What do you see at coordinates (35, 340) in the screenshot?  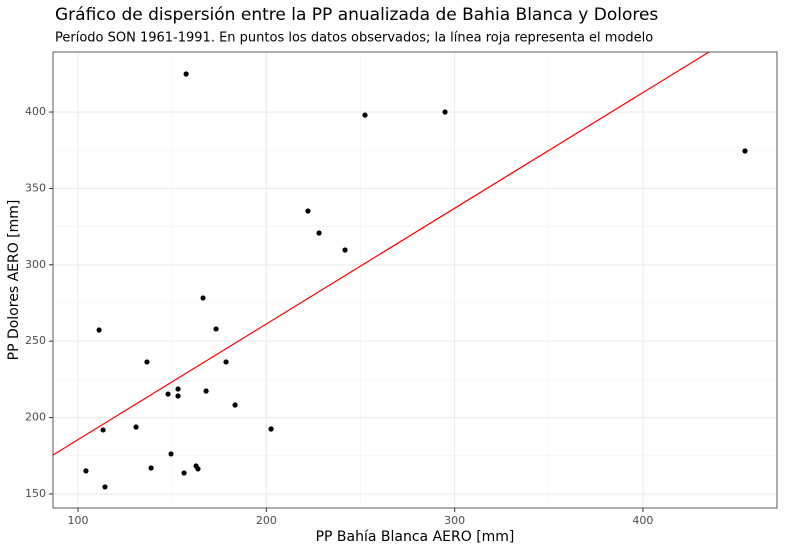 I see `y-tick-label: 250` at bounding box center [35, 340].